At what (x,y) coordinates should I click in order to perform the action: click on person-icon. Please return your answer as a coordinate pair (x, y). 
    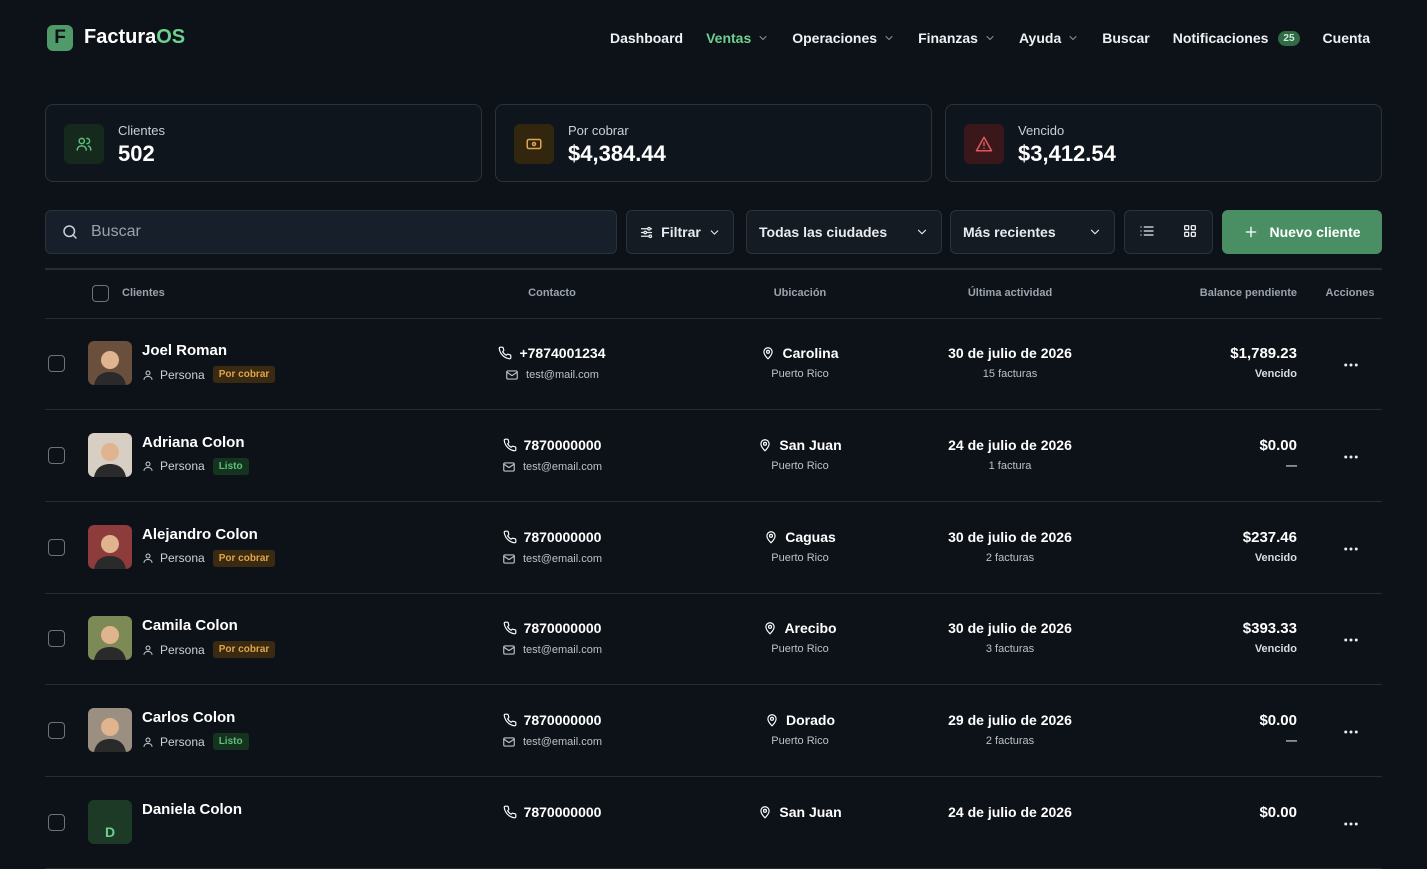
    Looking at the image, I should click on (148, 466).